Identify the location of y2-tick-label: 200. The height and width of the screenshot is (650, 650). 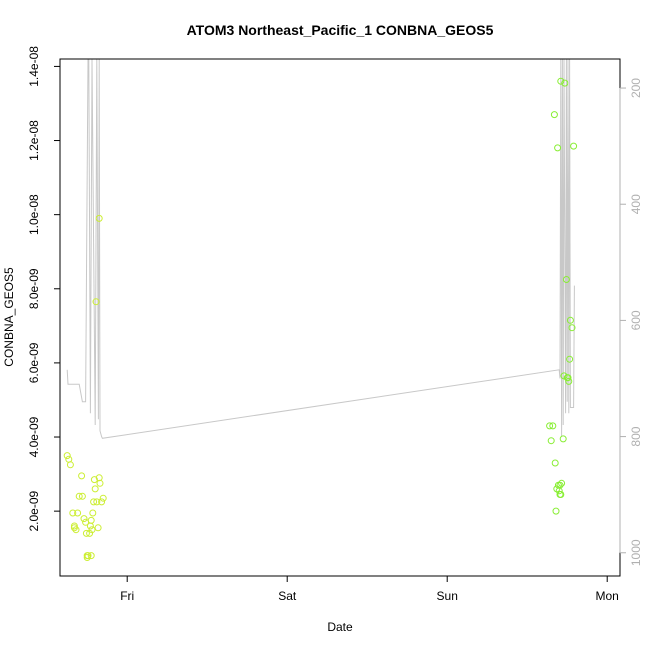
(636, 88).